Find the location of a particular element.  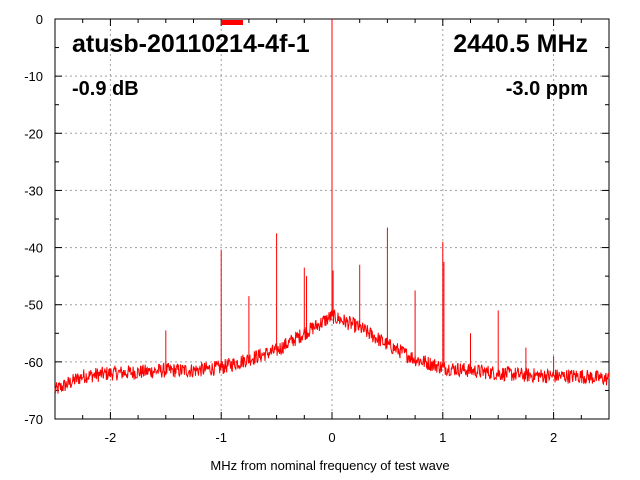

chart-title: atusb-20110214-4f-1 is located at coordinates (191, 44).